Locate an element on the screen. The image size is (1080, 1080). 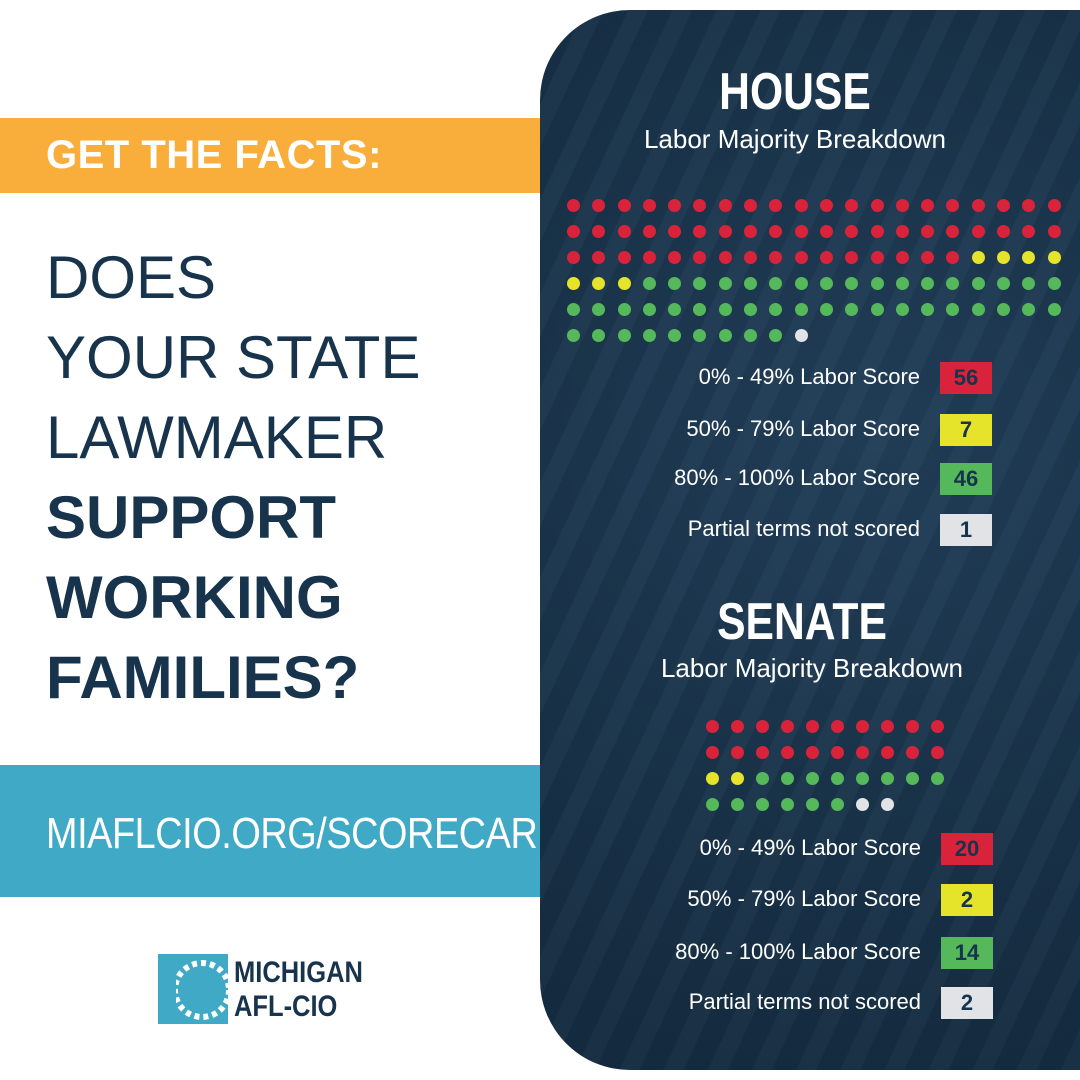
legend-value-badge: 1 is located at coordinates (966, 530).